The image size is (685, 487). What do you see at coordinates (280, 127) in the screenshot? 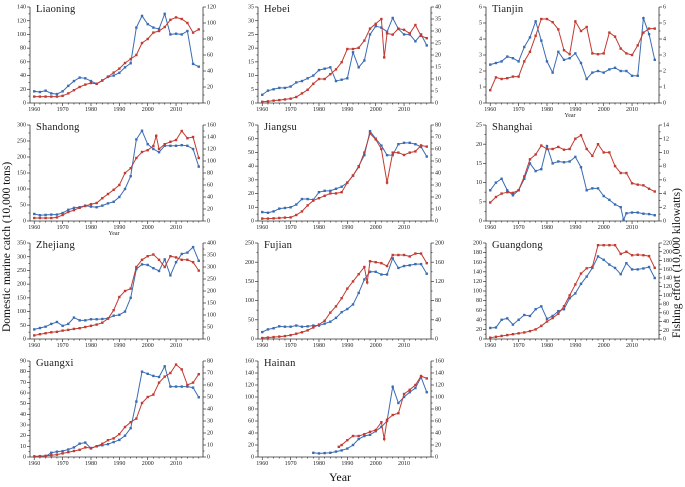
I see `subplot-title: Jiangsu` at bounding box center [280, 127].